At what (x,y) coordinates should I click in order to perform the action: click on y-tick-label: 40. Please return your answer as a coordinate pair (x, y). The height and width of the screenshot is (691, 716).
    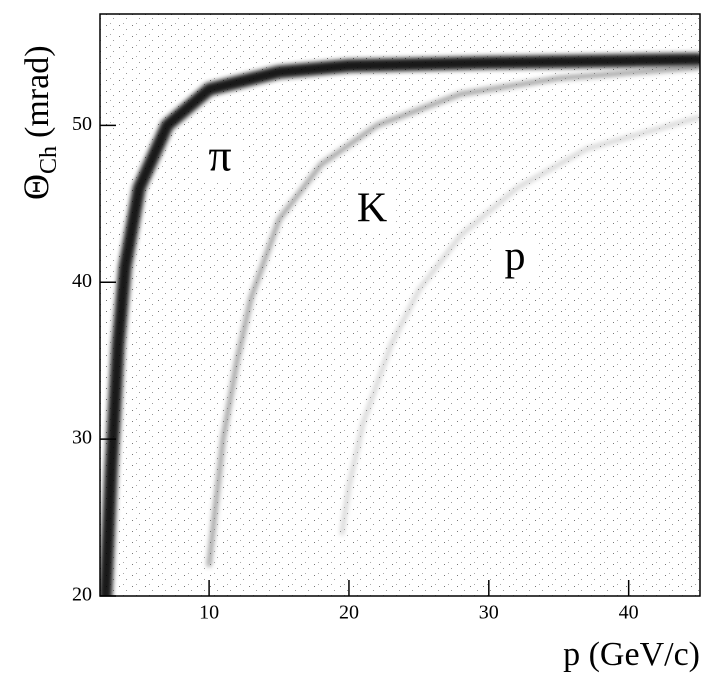
    Looking at the image, I should click on (82, 281).